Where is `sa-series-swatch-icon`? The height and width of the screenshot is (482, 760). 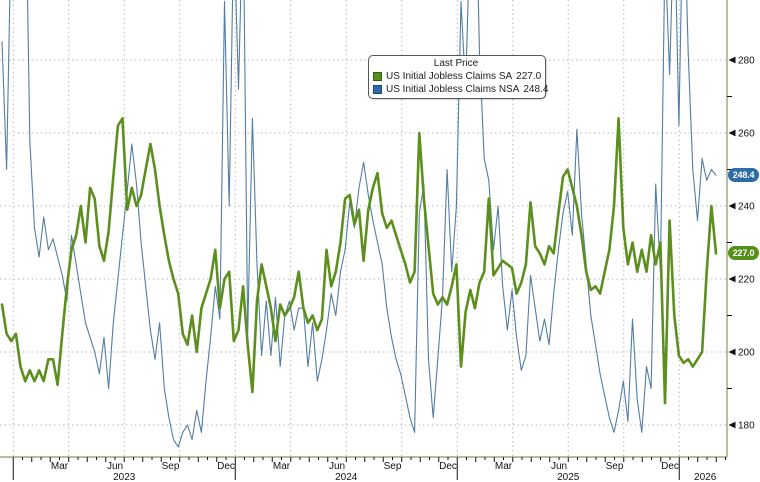
sa-series-swatch-icon is located at coordinates (377, 76).